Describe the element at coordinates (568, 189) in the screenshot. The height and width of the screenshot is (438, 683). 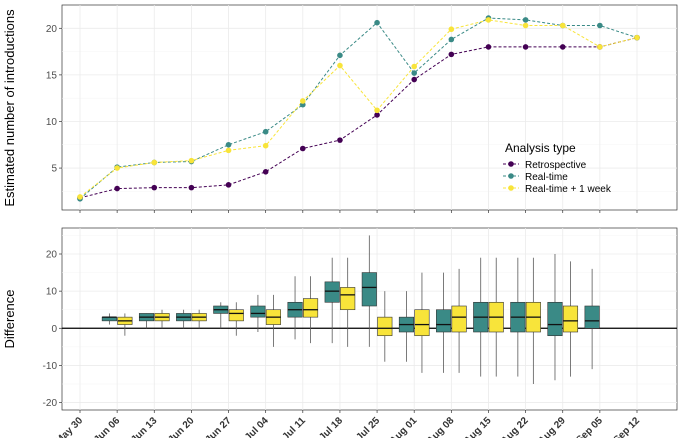
I see `legend-label-realtime-week: Real-time + 1 week` at that location.